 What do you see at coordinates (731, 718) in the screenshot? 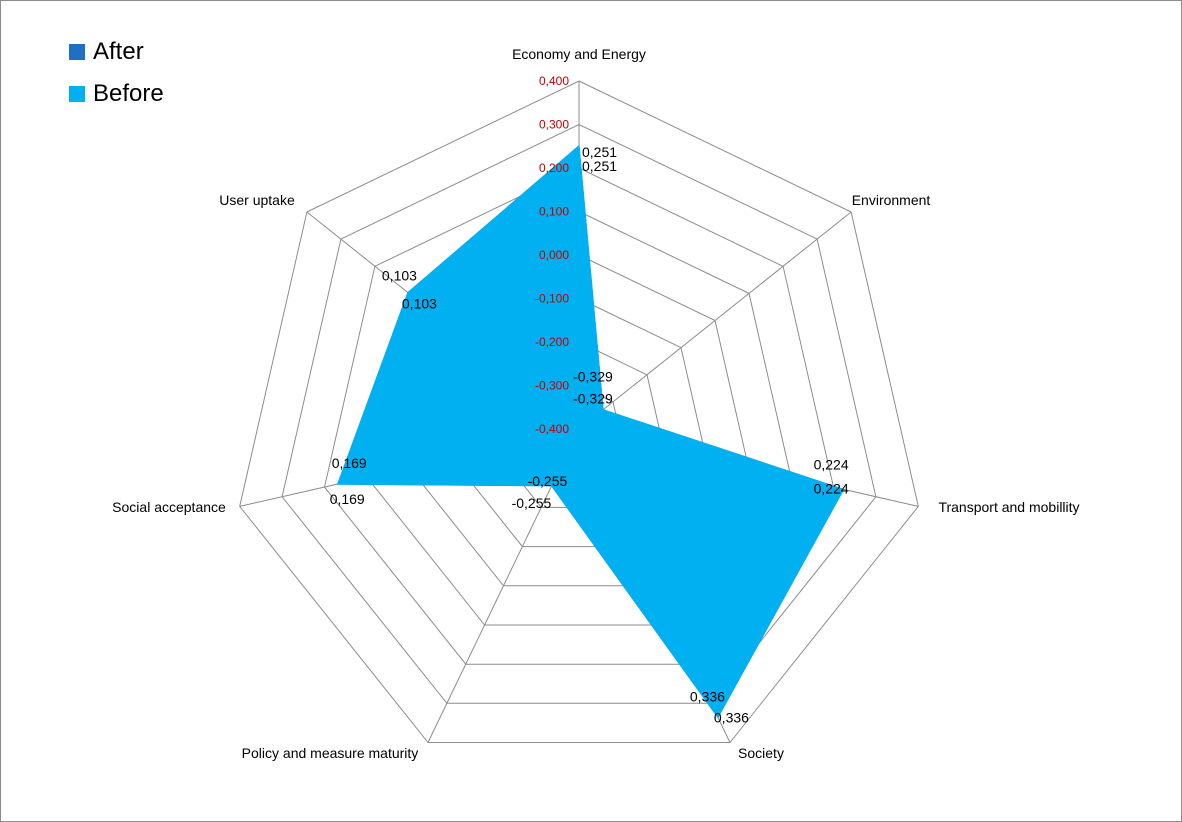
I see `data-label-before: 0,336` at bounding box center [731, 718].